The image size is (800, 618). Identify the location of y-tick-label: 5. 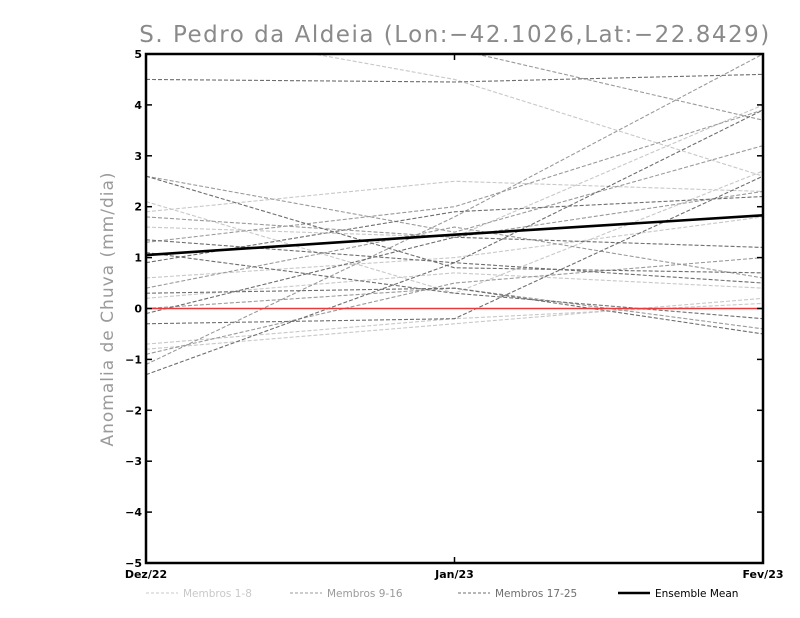
(138, 54).